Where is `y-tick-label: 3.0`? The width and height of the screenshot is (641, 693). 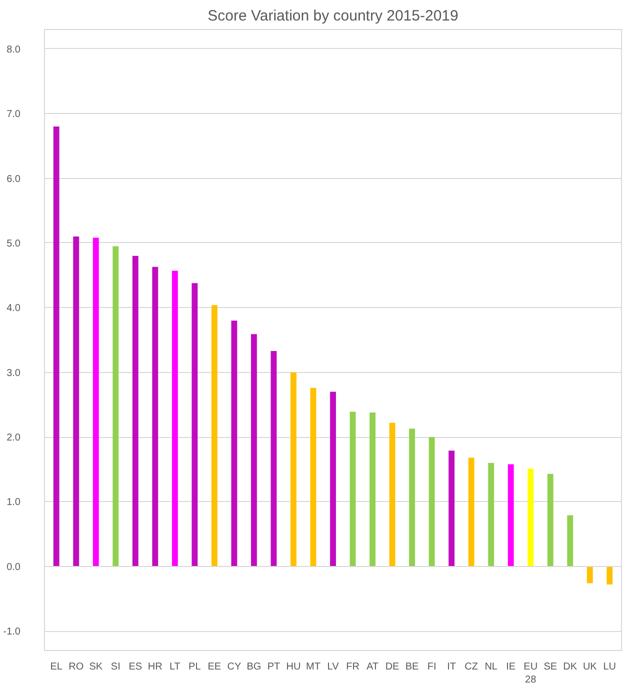 y-tick-label: 3.0 is located at coordinates (13, 373).